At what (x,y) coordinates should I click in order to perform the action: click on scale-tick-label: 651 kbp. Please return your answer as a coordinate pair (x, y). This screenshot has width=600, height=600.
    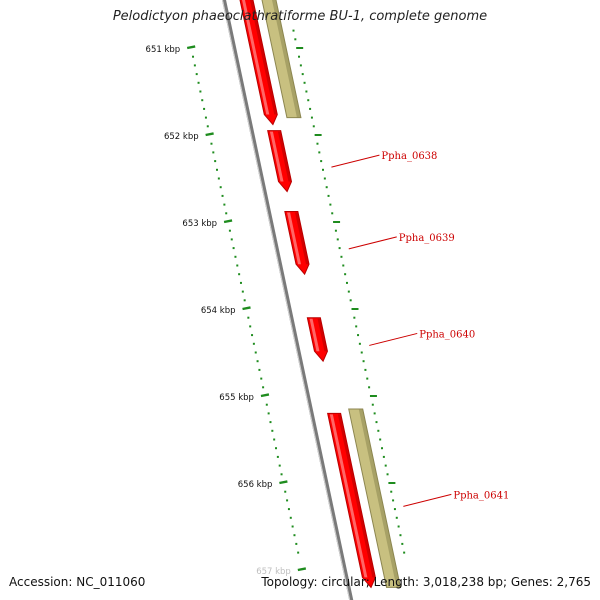
    Looking at the image, I should click on (163, 50).